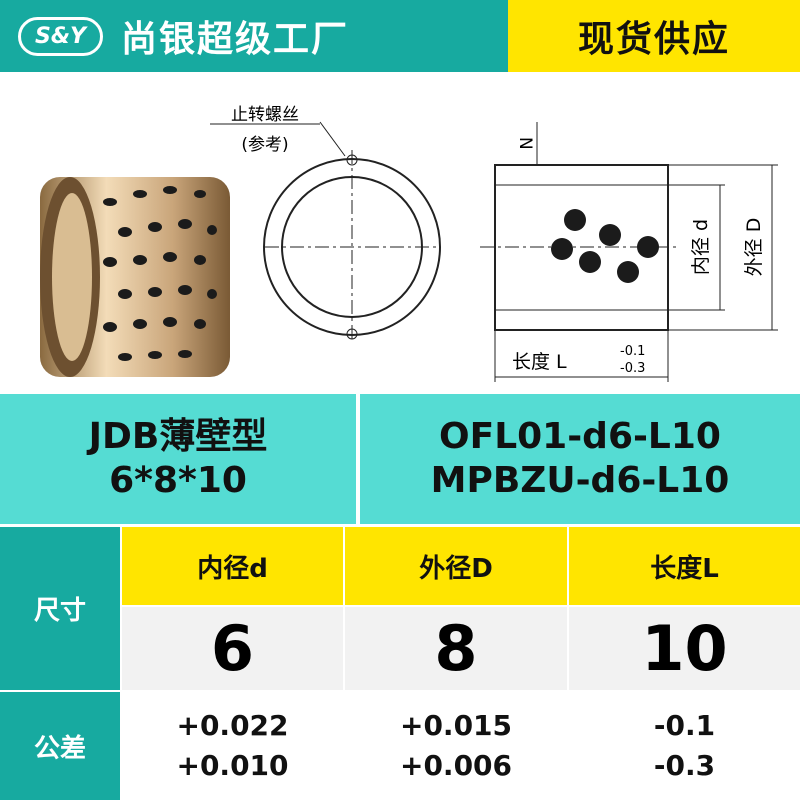  I want to click on header-bar: S&Y 尚银超级工厂, so click(254, 36).